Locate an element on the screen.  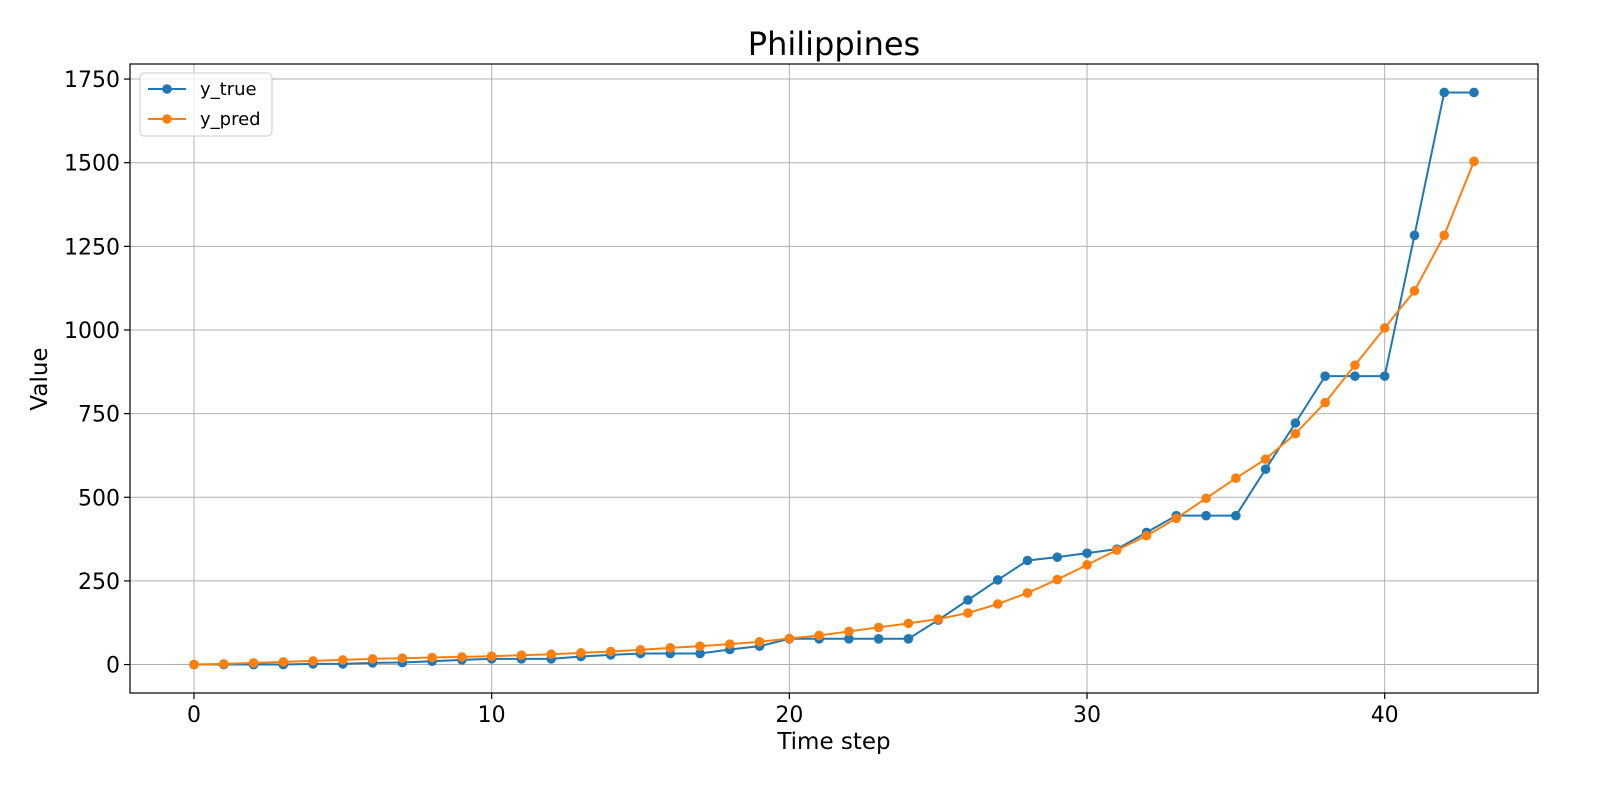
y-tick-label: 0 is located at coordinates (113, 666).